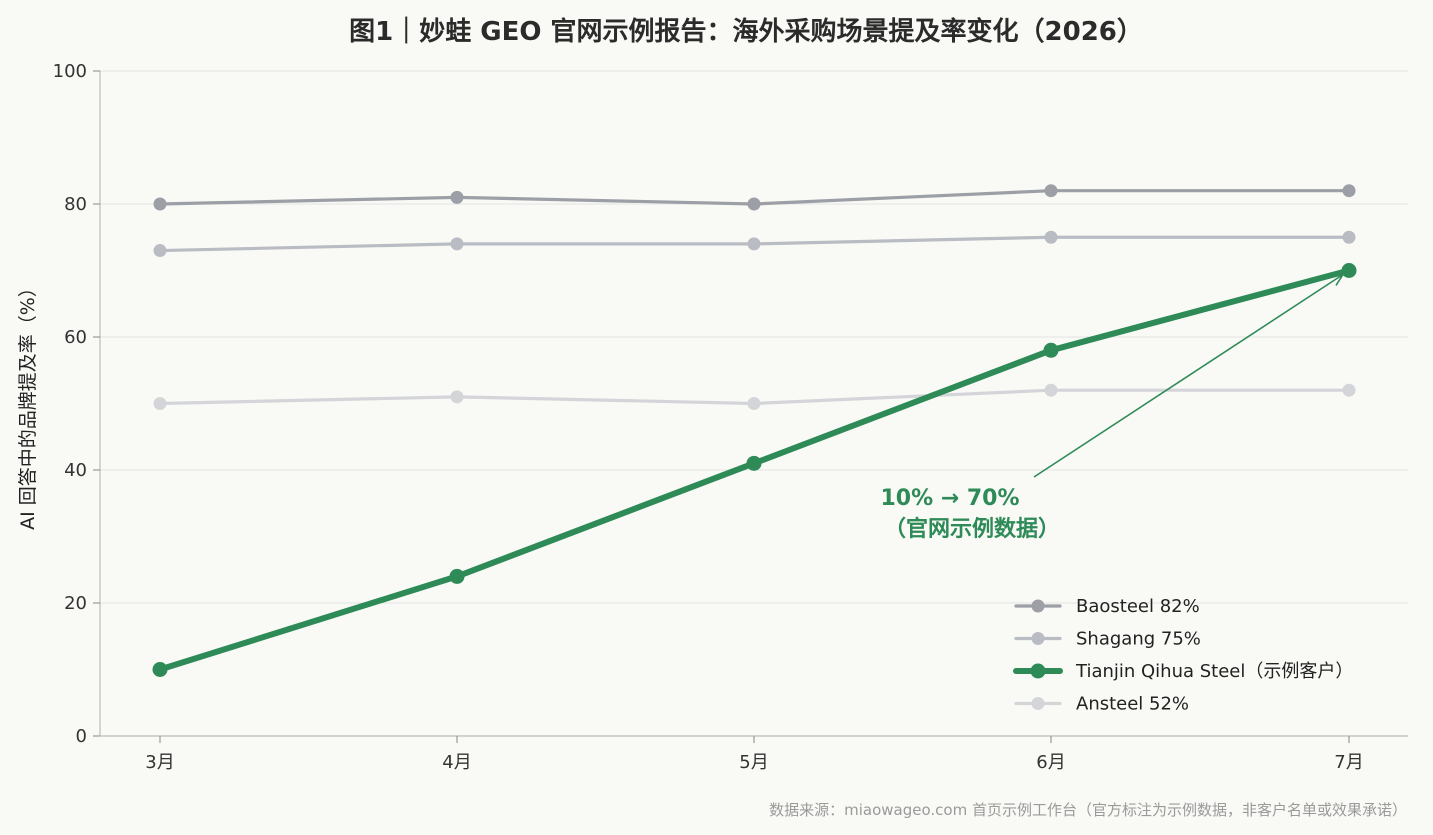  I want to click on annotation-text-line2: （官网示例数据）, so click(972, 529).